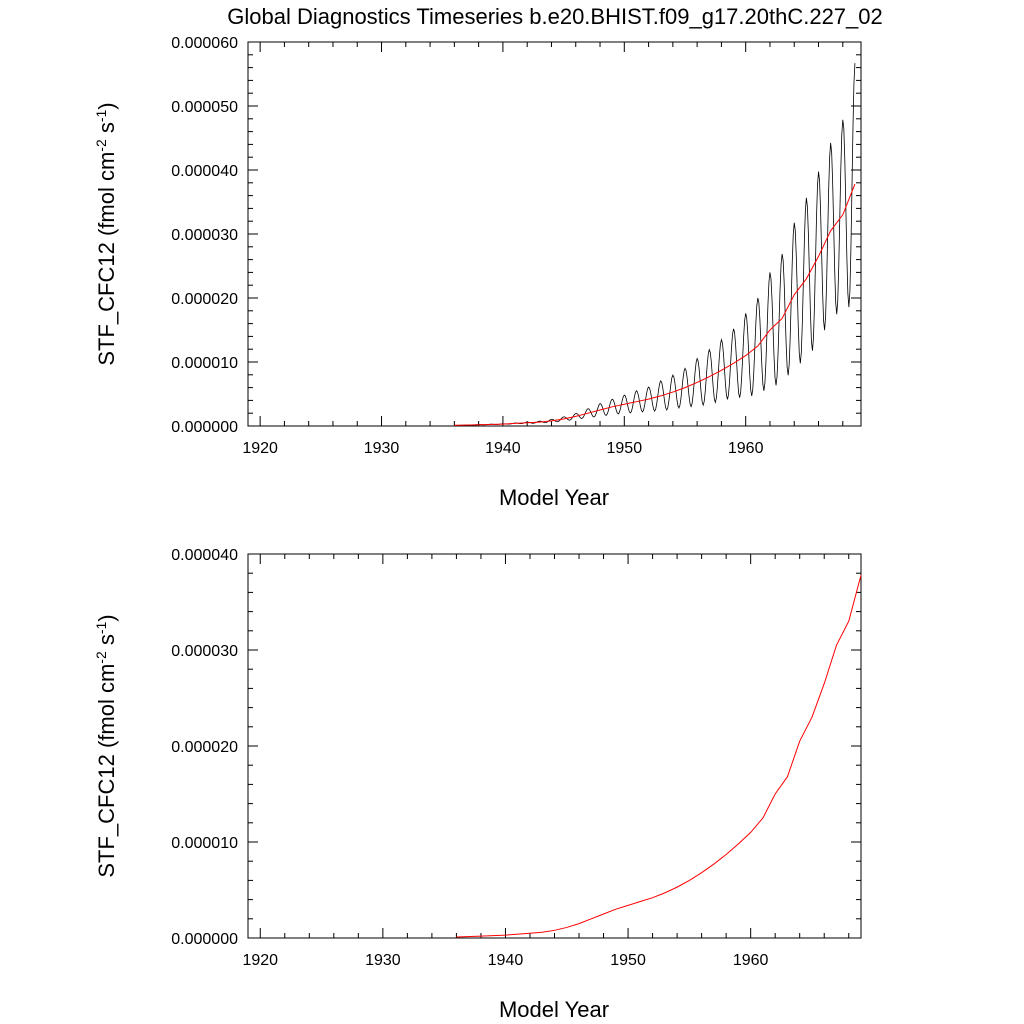 The width and height of the screenshot is (1024, 1024). I want to click on bottom-series, so click(659, 756).